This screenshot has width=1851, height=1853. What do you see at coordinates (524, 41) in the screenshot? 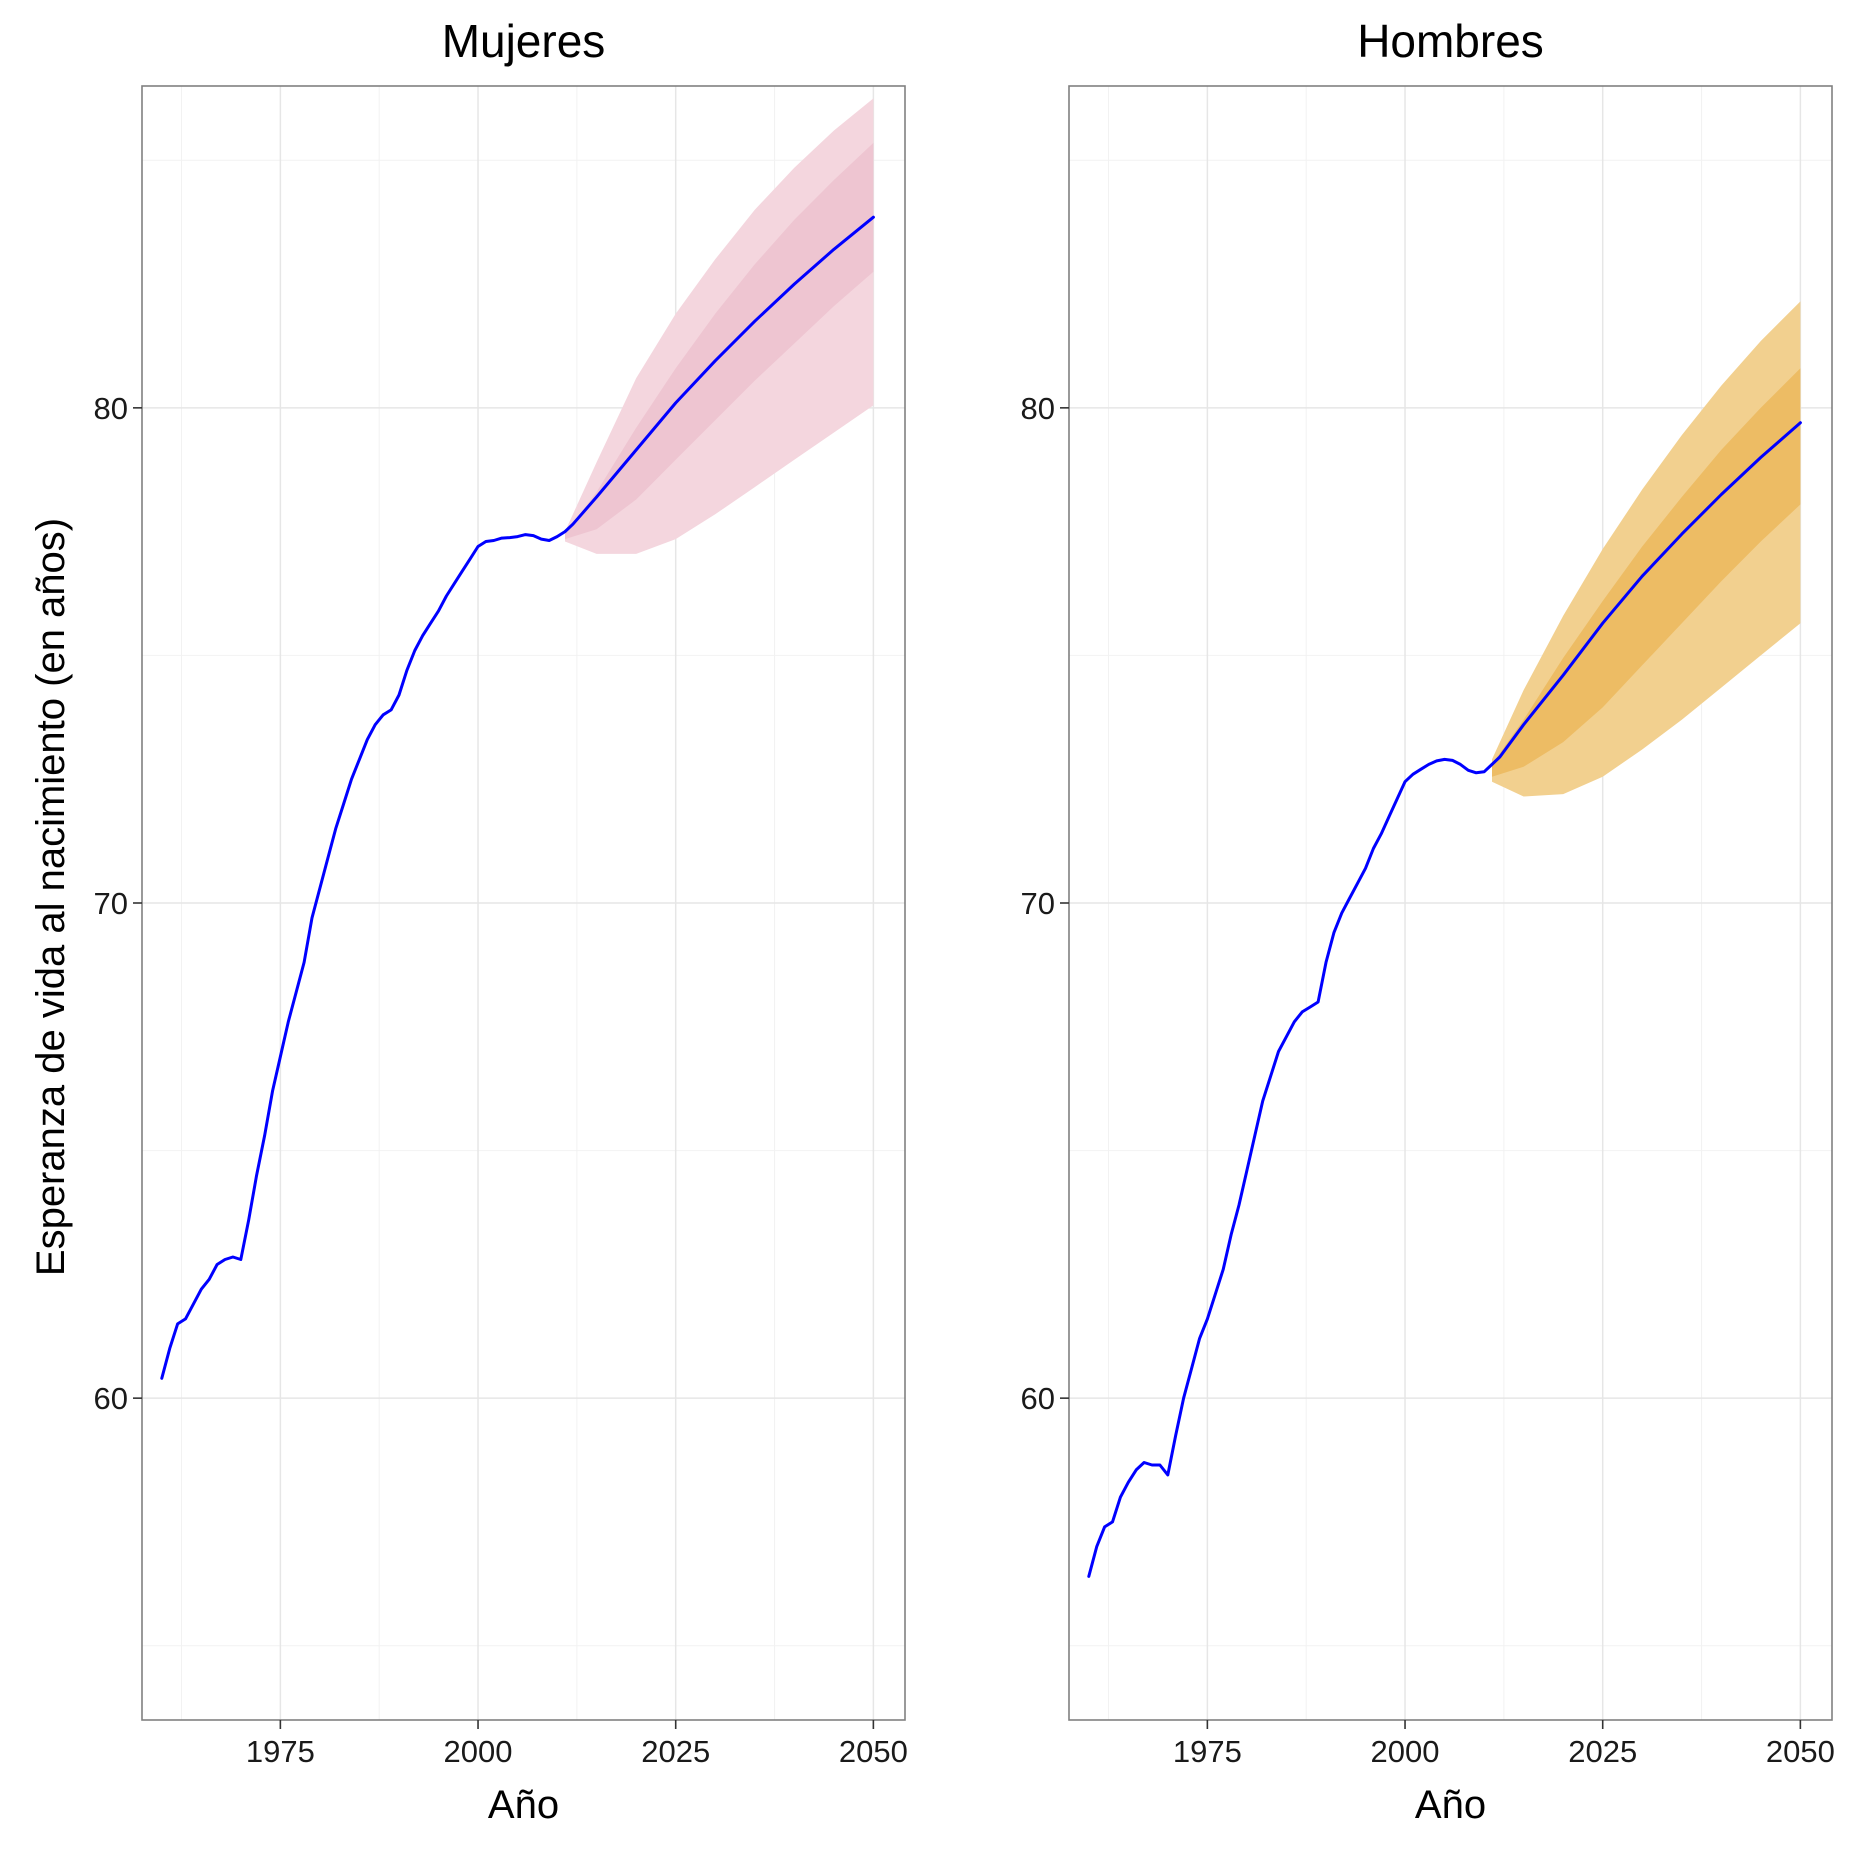
I see `panel-title-mujeres: Mujeres` at bounding box center [524, 41].